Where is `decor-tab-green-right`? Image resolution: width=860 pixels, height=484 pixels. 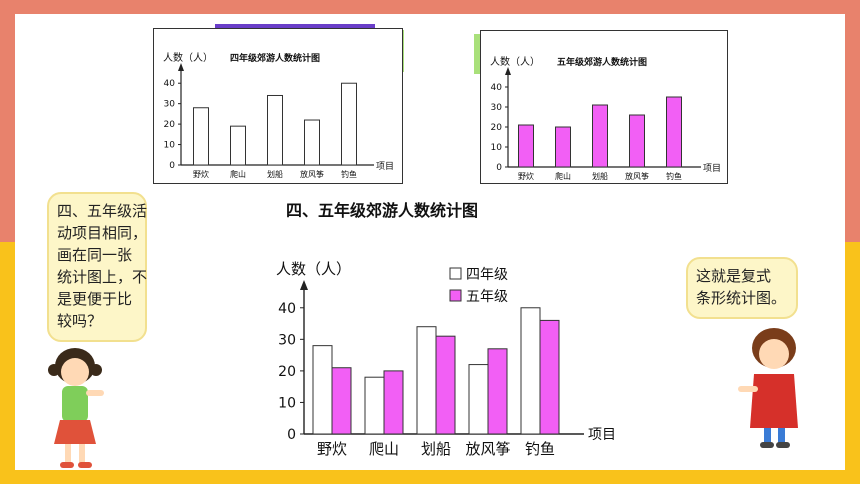
decor-tab-green-right is located at coordinates (478, 54).